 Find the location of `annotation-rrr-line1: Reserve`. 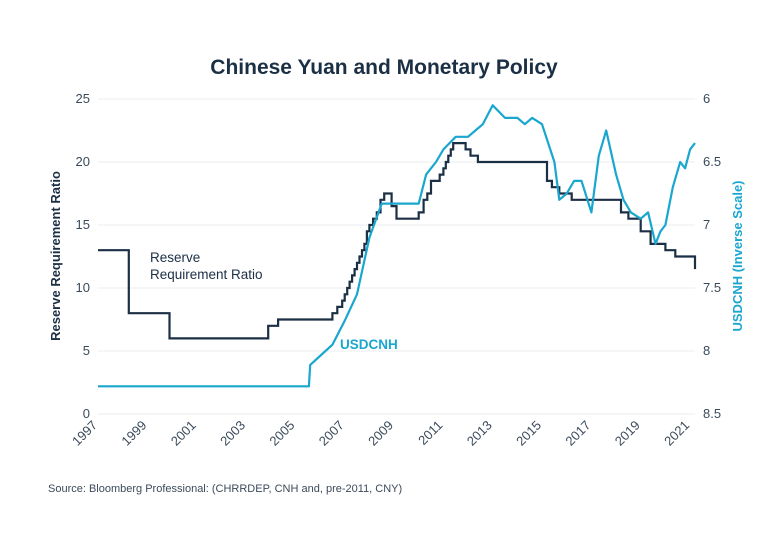

annotation-rrr-line1: Reserve is located at coordinates (175, 257).